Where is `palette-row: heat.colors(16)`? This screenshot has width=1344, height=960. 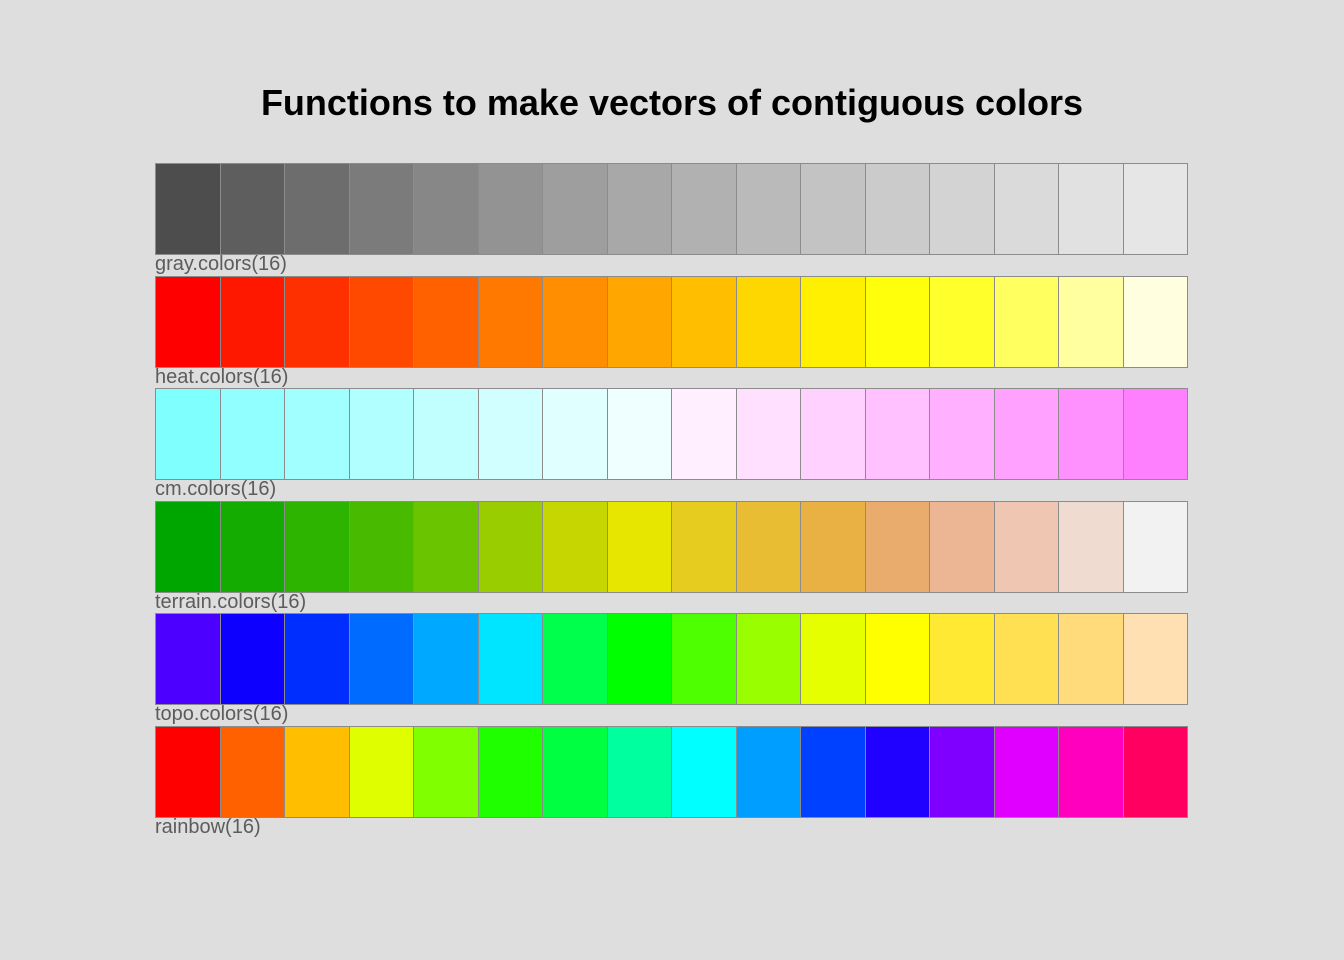 palette-row: heat.colors(16) is located at coordinates (671, 332).